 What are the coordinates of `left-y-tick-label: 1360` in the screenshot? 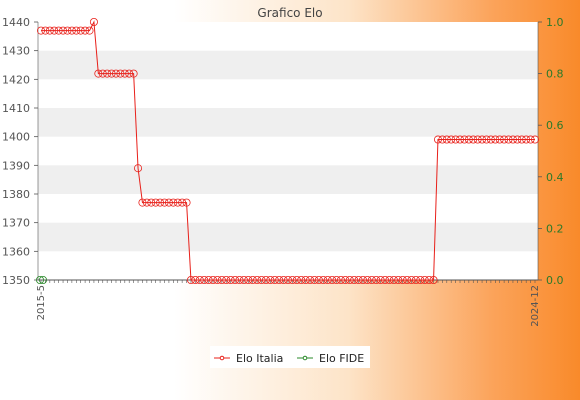 It's located at (16, 251).